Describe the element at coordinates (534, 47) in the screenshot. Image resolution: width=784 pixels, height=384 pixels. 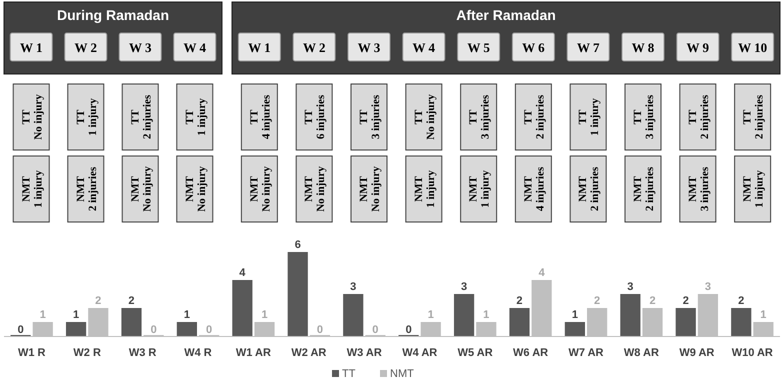
I see `category-label: W 6` at that location.